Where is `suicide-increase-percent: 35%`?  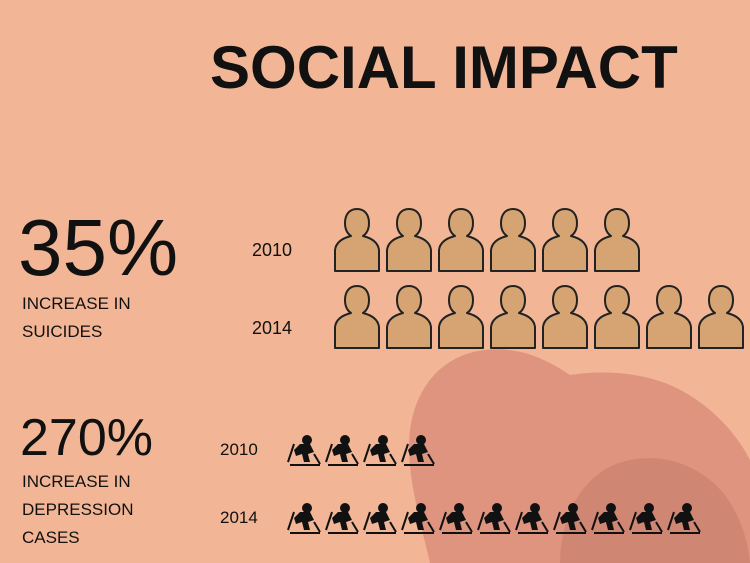
suicide-increase-percent: 35% is located at coordinates (98, 247).